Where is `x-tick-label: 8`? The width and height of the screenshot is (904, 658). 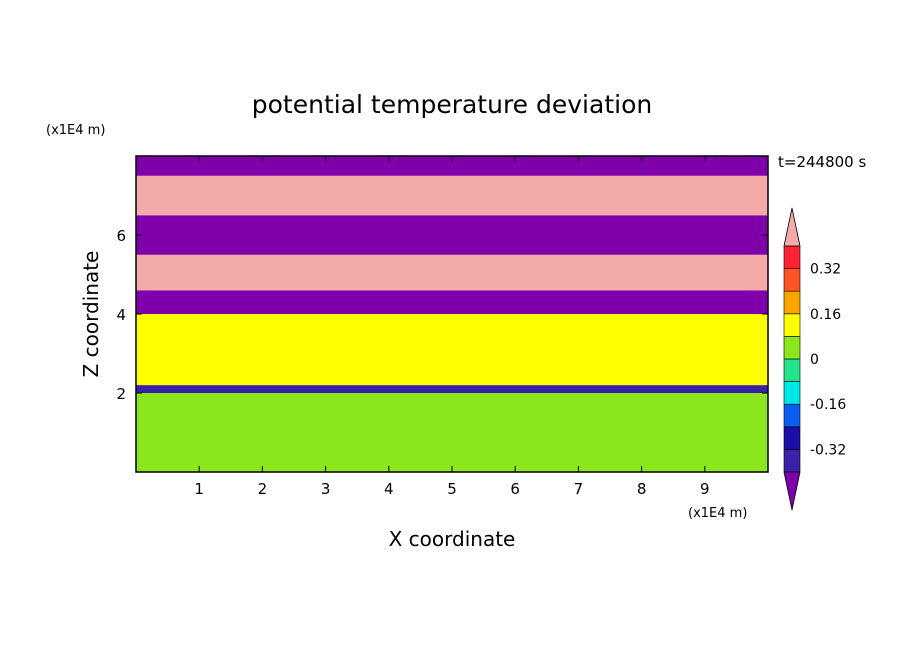
x-tick-label: 8 is located at coordinates (642, 489).